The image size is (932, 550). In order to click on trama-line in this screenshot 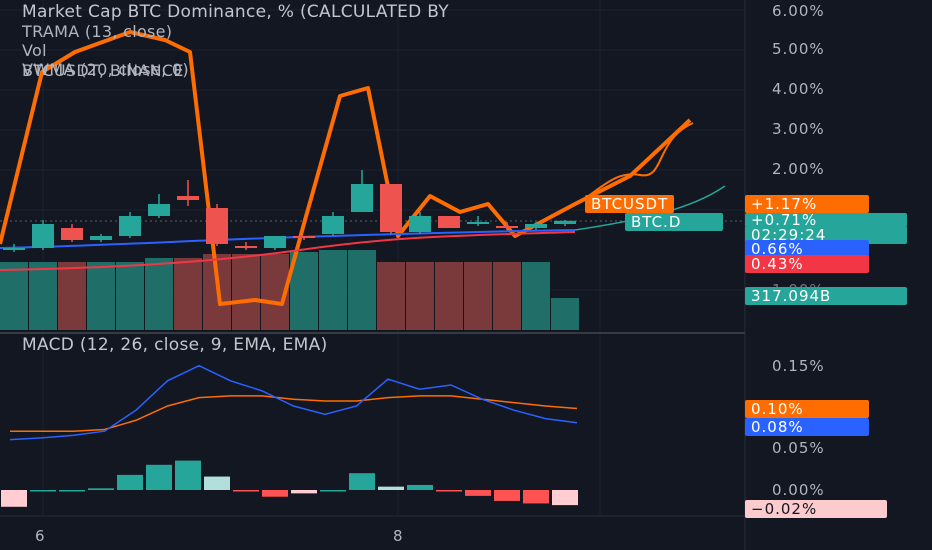, I will do `click(288, 239)`.